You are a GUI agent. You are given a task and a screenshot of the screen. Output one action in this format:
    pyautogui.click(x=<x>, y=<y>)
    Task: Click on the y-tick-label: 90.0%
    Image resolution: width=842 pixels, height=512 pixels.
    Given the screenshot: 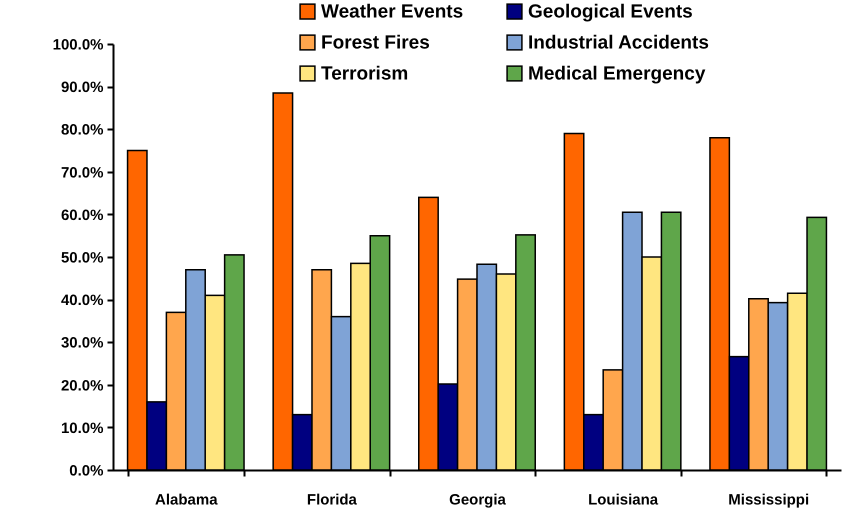 What is the action you would take?
    pyautogui.click(x=82, y=87)
    